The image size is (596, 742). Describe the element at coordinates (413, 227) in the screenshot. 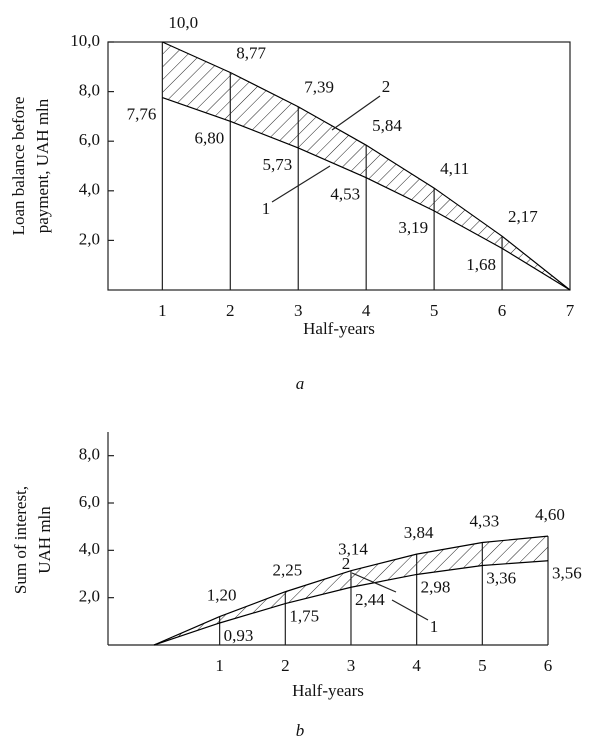

I see `data-label: 3,19` at that location.